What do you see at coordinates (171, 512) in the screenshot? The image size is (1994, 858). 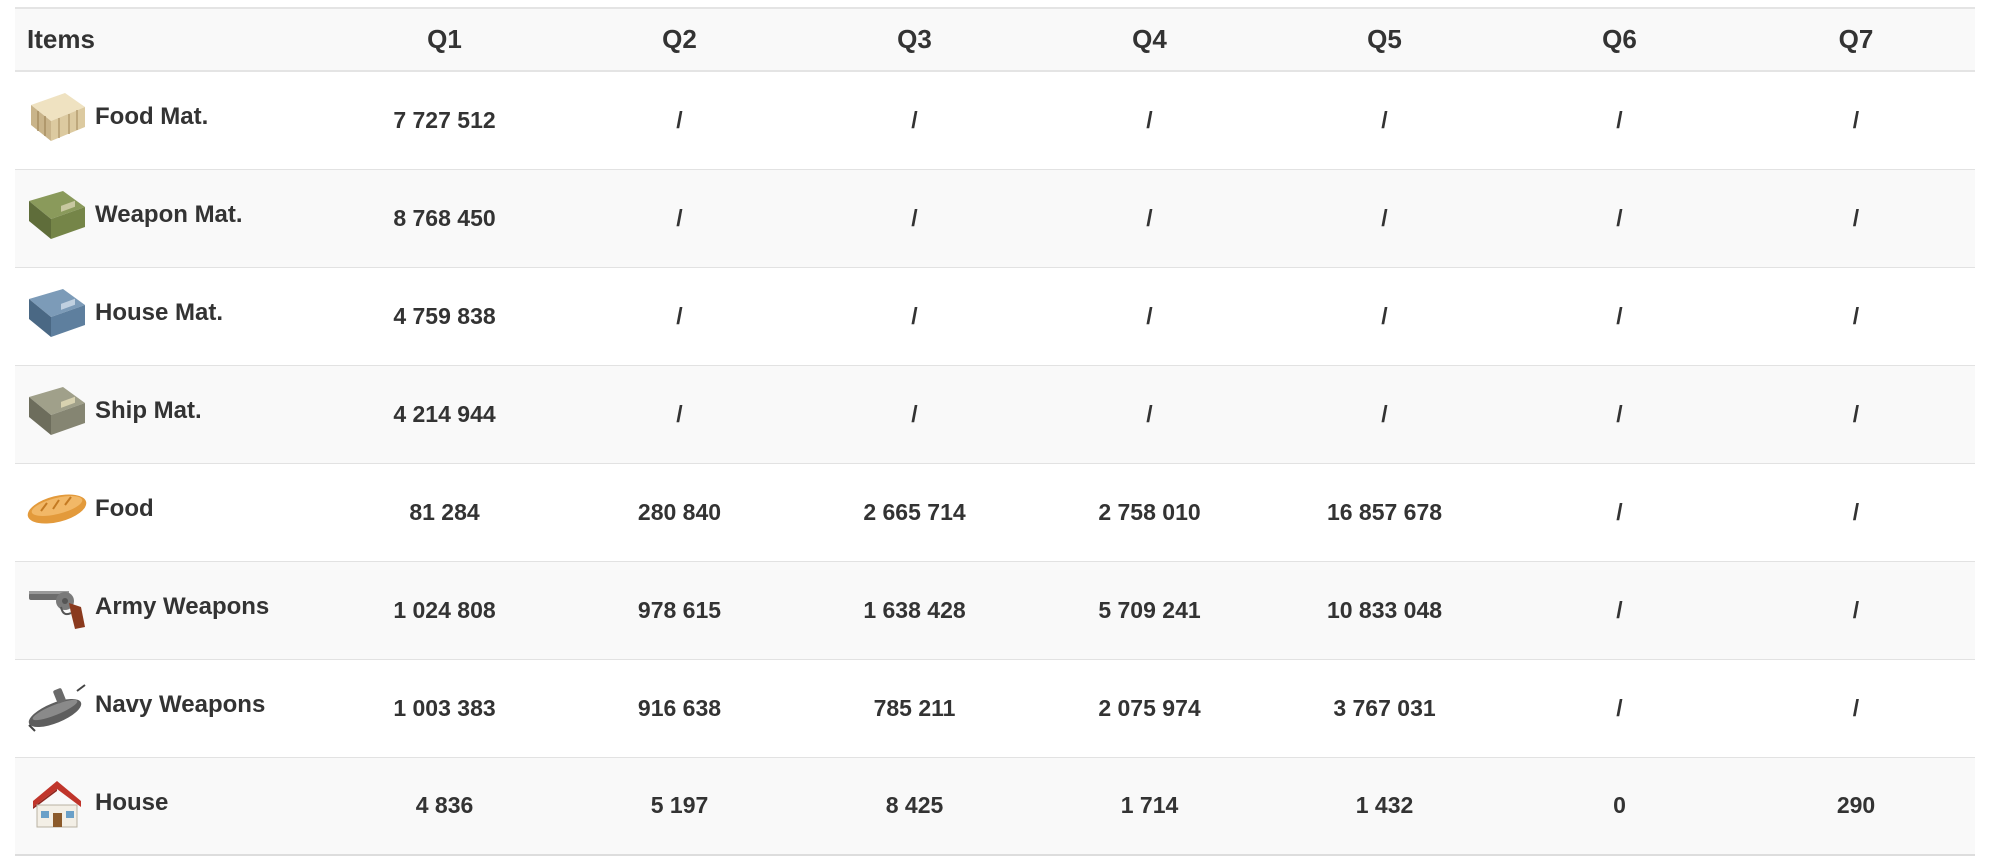 I see `item-cell: Food` at bounding box center [171, 512].